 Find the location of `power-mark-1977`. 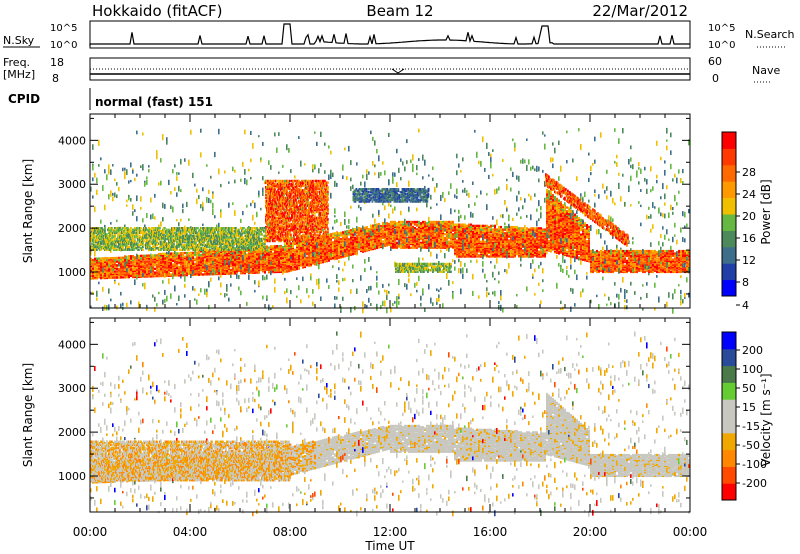

power-mark-1977 is located at coordinates (275, 290).